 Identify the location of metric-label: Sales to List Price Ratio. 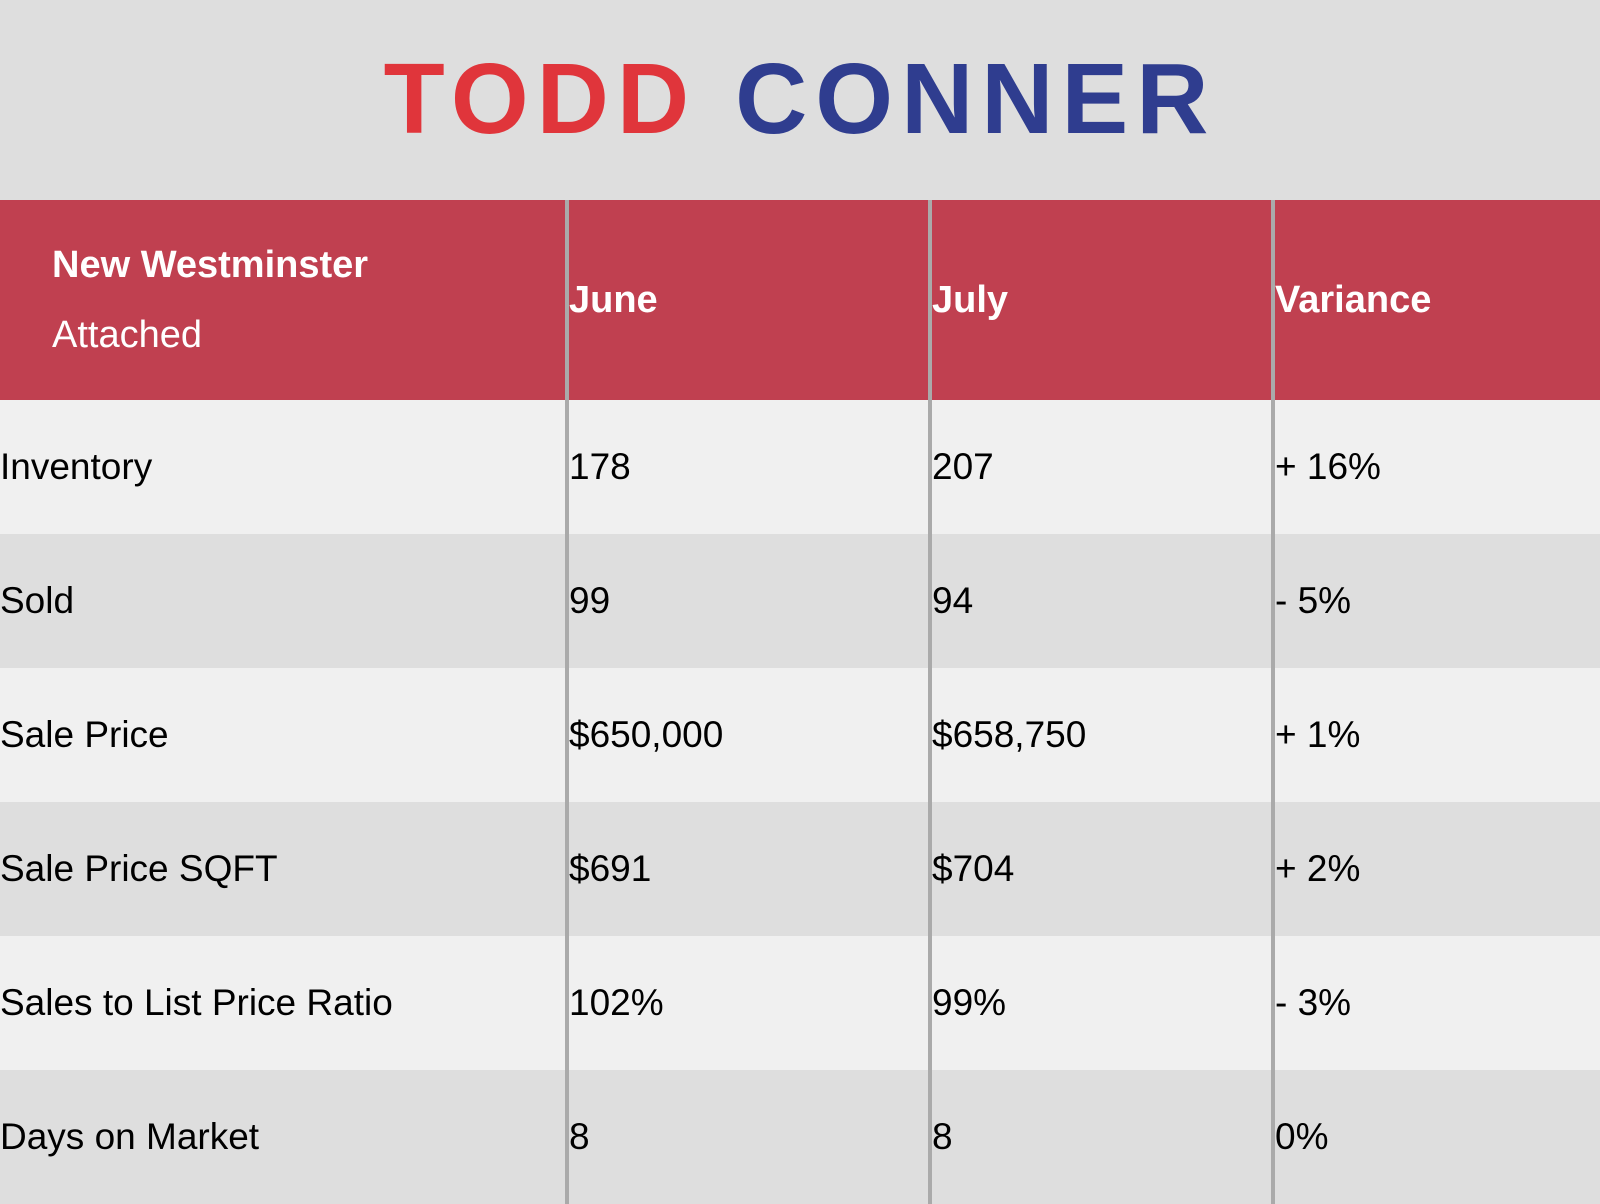
(196, 1002).